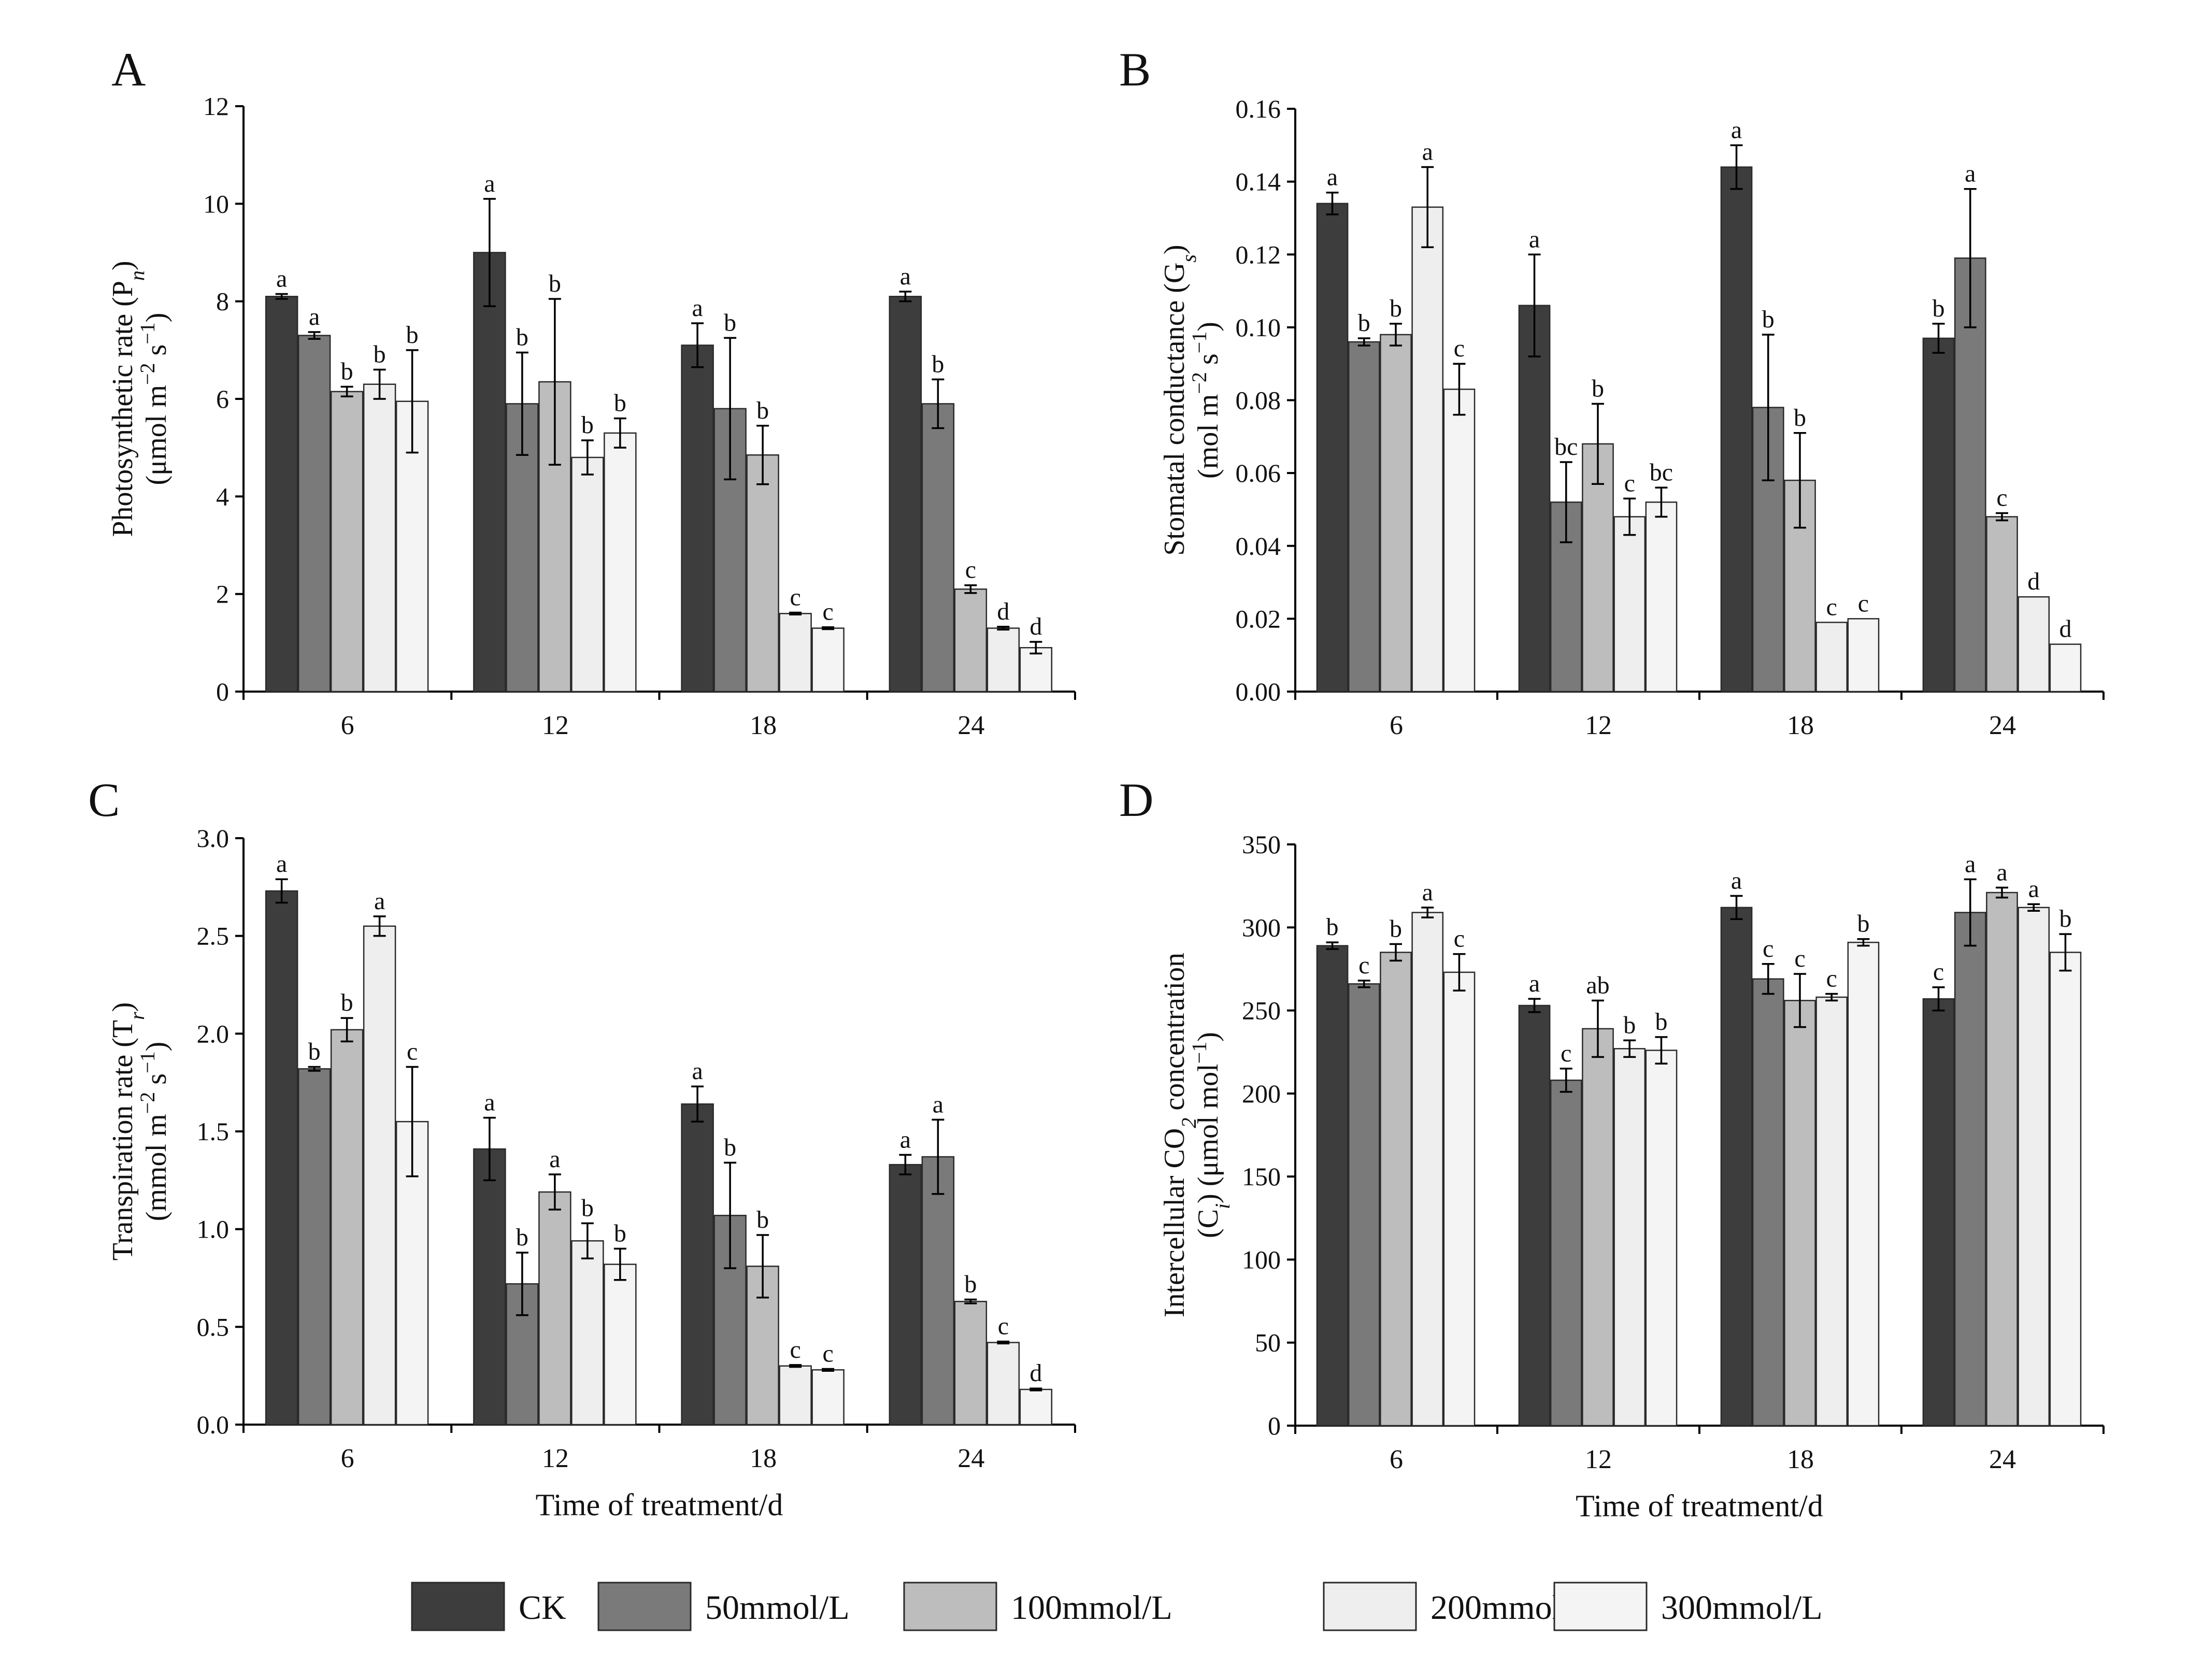 This screenshot has width=2189, height=1680. I want to click on y-axis-label-line2: (μmol m−2 s−1), so click(154, 399).